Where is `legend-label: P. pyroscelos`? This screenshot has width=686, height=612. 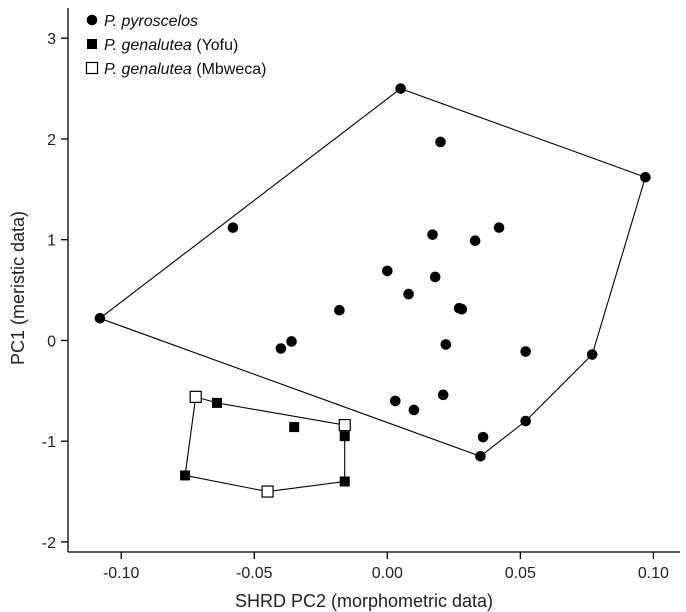 legend-label: P. pyroscelos is located at coordinates (151, 21).